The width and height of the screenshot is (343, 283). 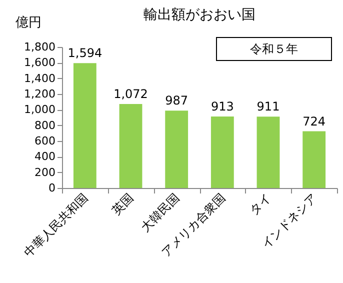 What do you see at coordinates (222, 106) in the screenshot?
I see `data-label: 913` at bounding box center [222, 106].